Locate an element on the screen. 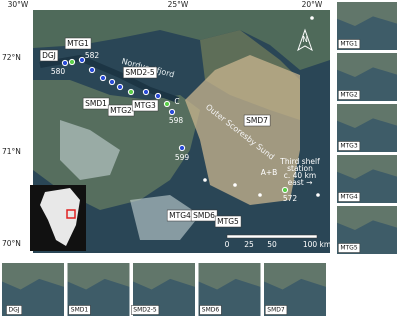 Image resolution: width=400 pixels, height=318 pixels. station-label: SMD2-5 is located at coordinates (139, 72).